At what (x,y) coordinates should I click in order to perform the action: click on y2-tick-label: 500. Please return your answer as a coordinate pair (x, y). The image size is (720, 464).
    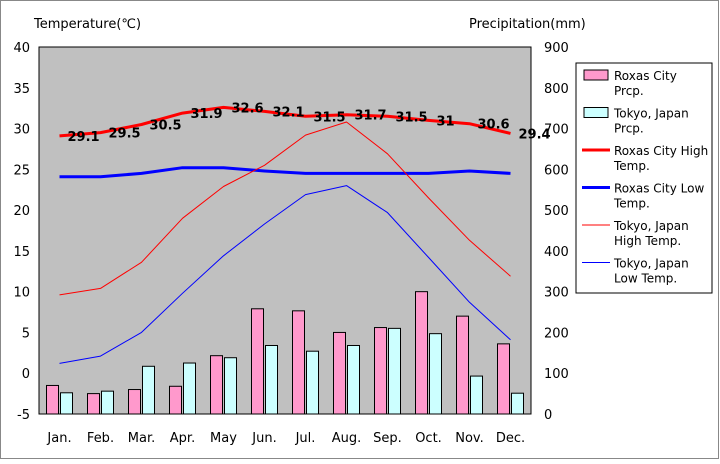
    Looking at the image, I should click on (556, 211).